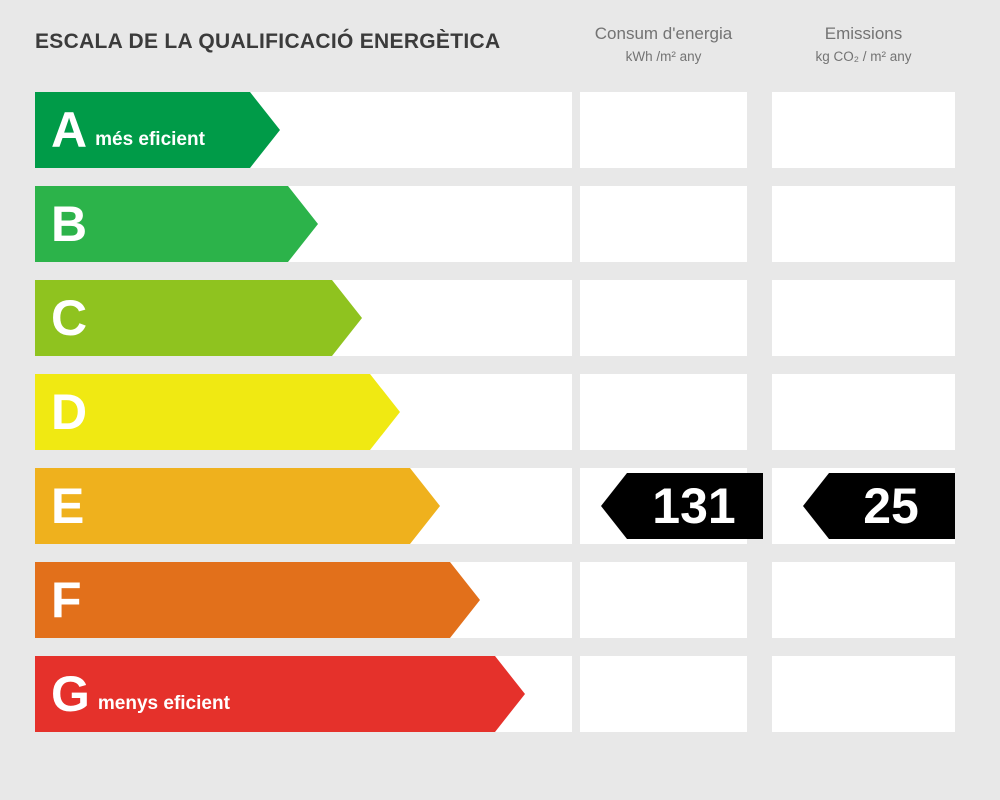  I want to click on consum-value-badge: 131, so click(682, 506).